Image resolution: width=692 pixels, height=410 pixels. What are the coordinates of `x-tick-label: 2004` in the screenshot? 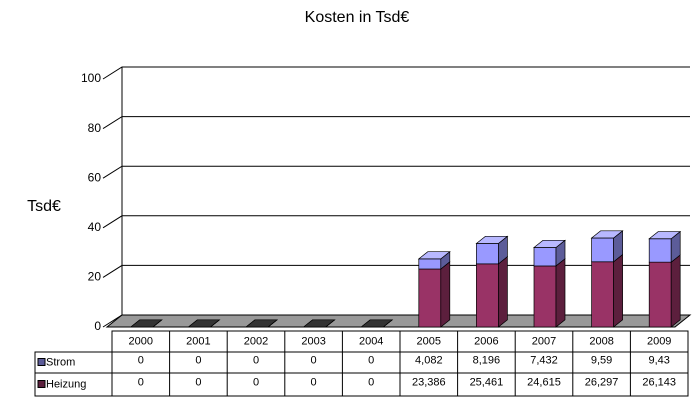 It's located at (371, 341).